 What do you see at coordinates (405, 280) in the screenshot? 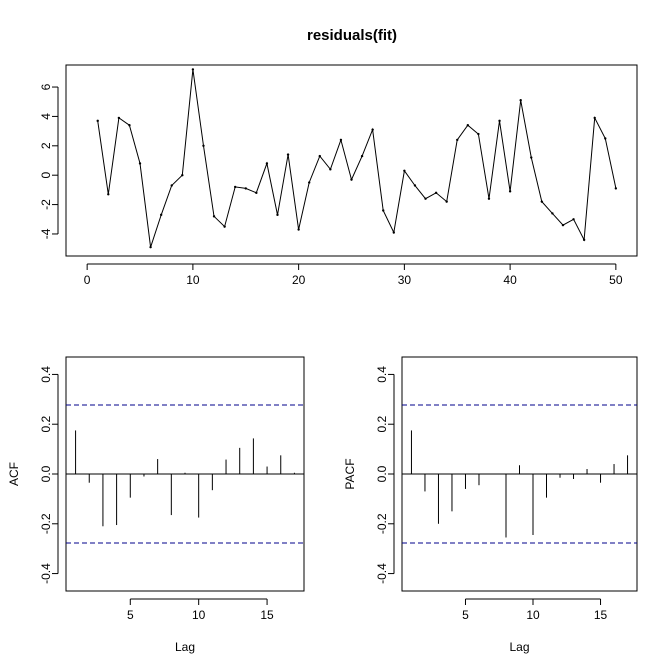
I see `x-tick-label: 30` at bounding box center [405, 280].